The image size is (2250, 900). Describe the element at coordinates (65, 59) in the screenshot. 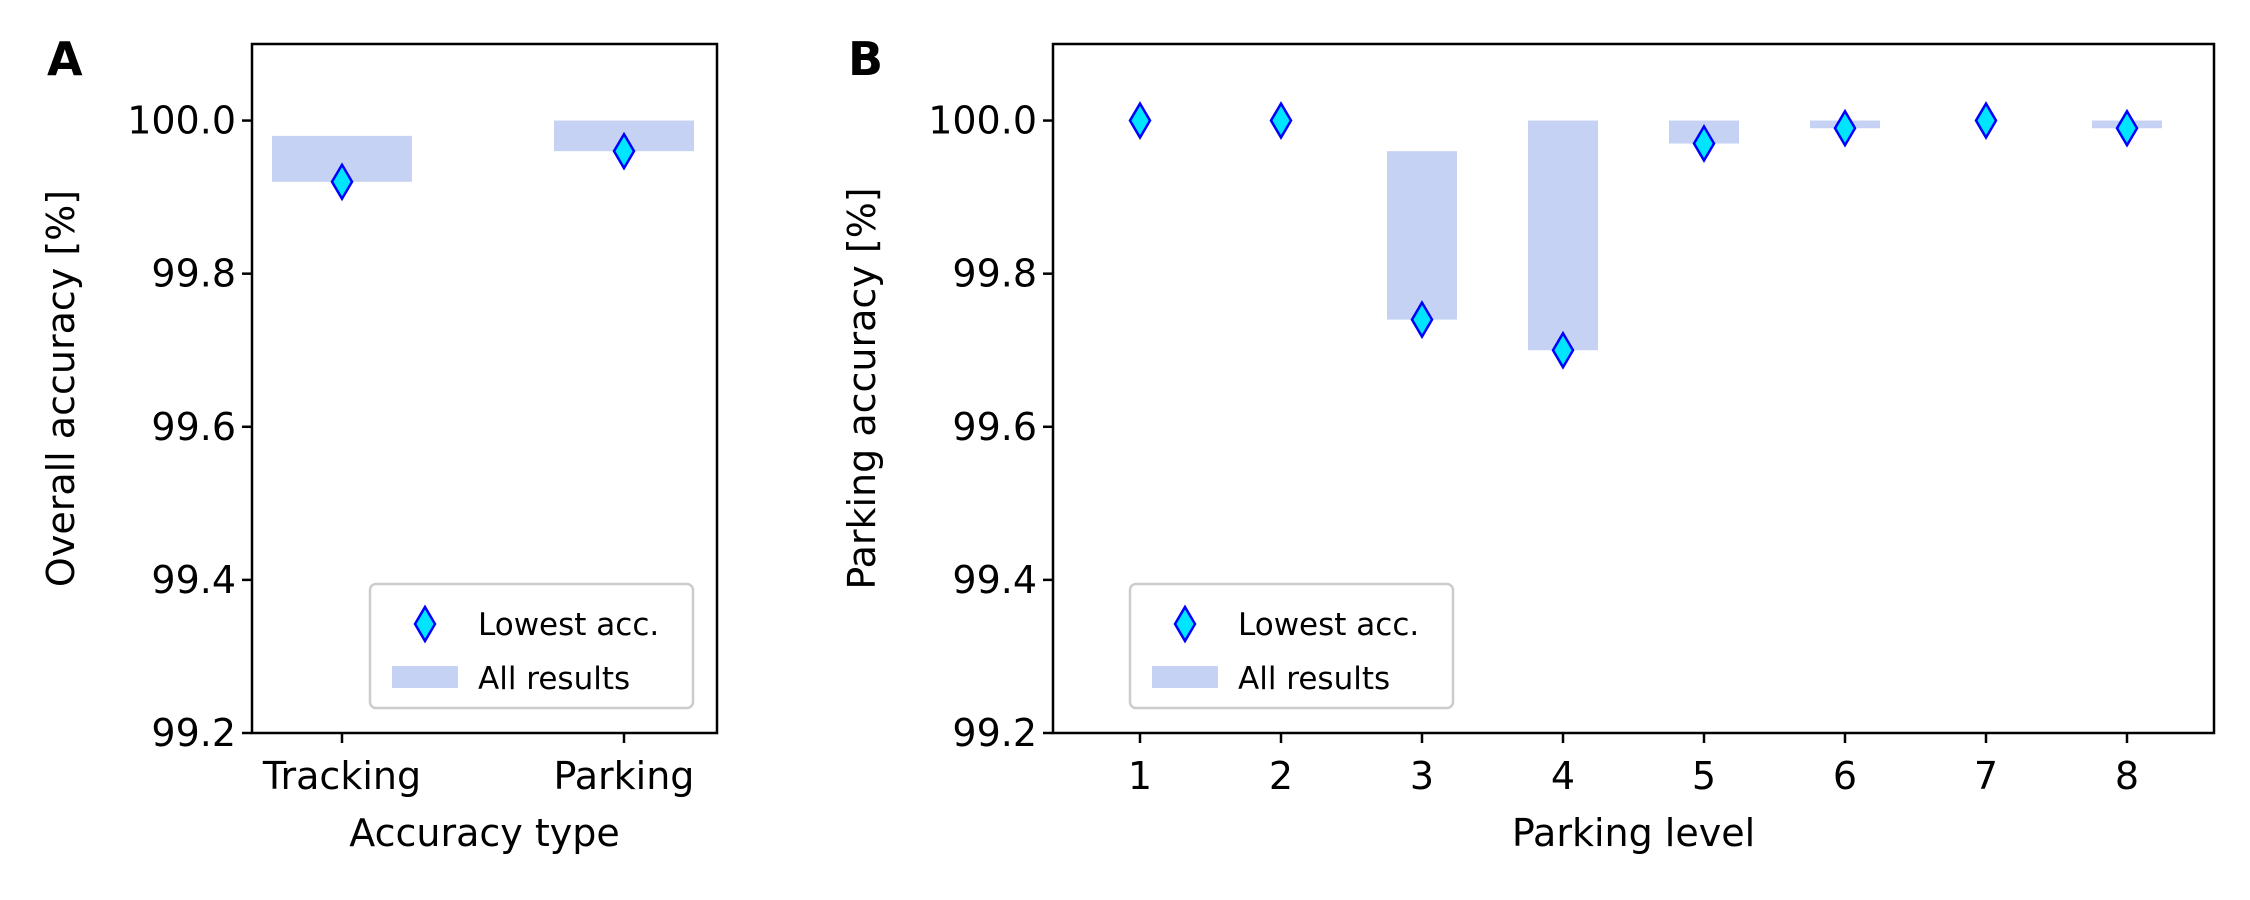

I see `panel-label: A` at that location.